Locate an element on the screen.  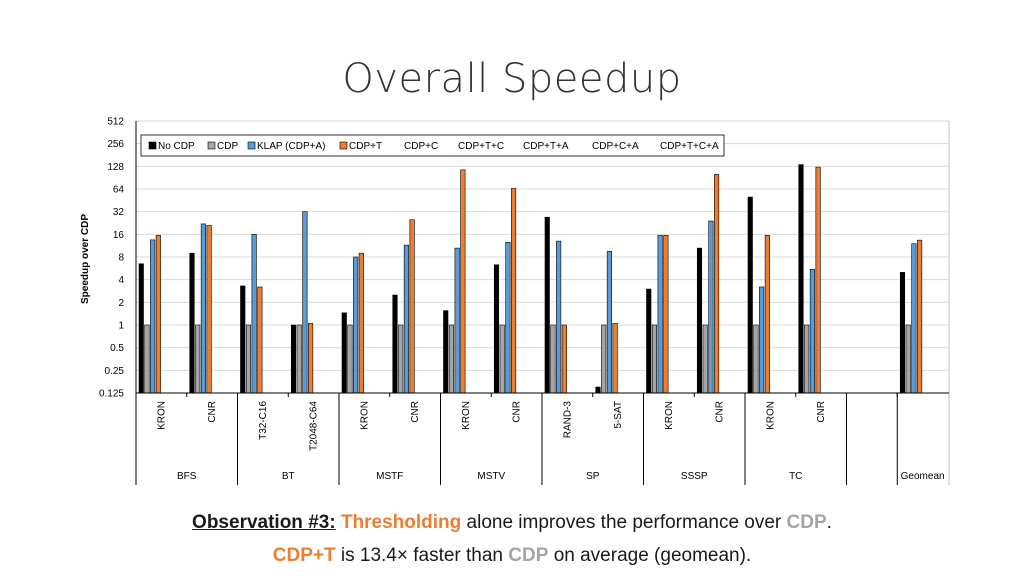
y-tick-label: 8 is located at coordinates (121, 258).